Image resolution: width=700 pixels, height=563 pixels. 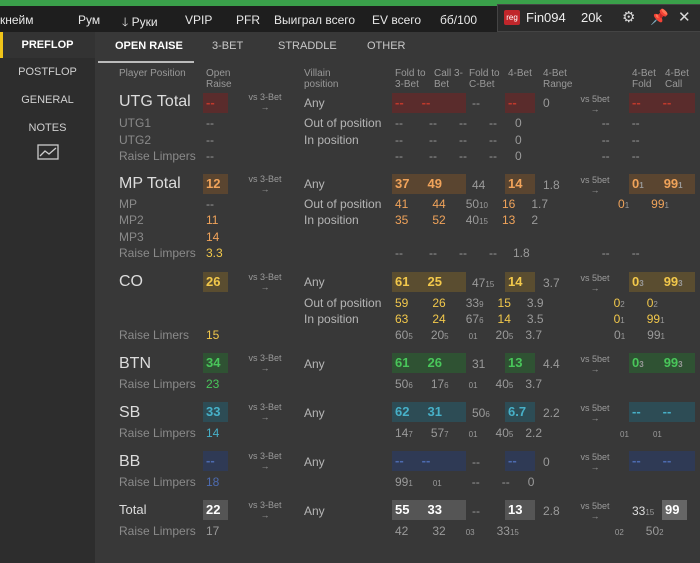 I want to click on co-open-cell: 26, so click(x=215, y=282).